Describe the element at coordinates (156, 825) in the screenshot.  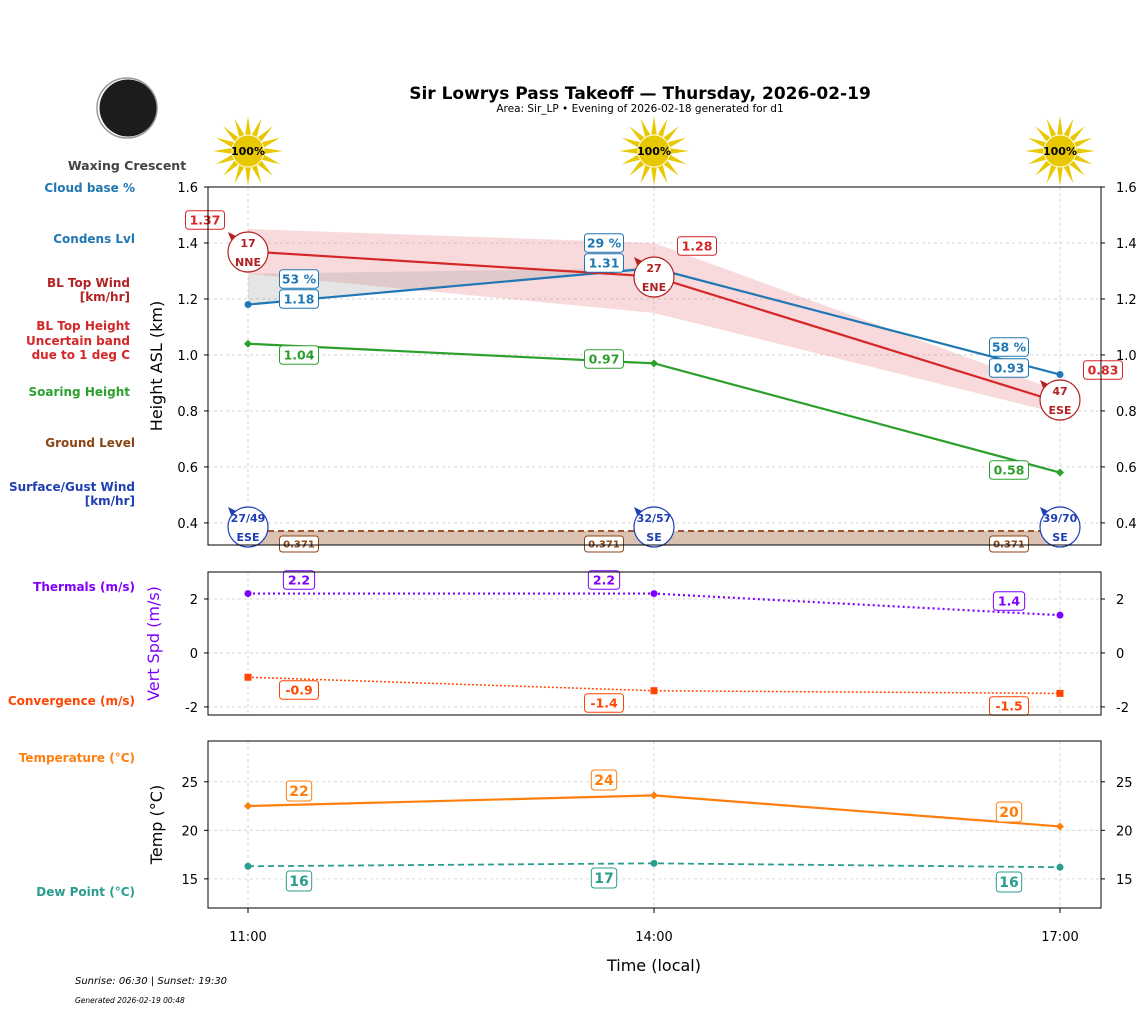
I see `y-axis-label: Temp (°C)` at that location.